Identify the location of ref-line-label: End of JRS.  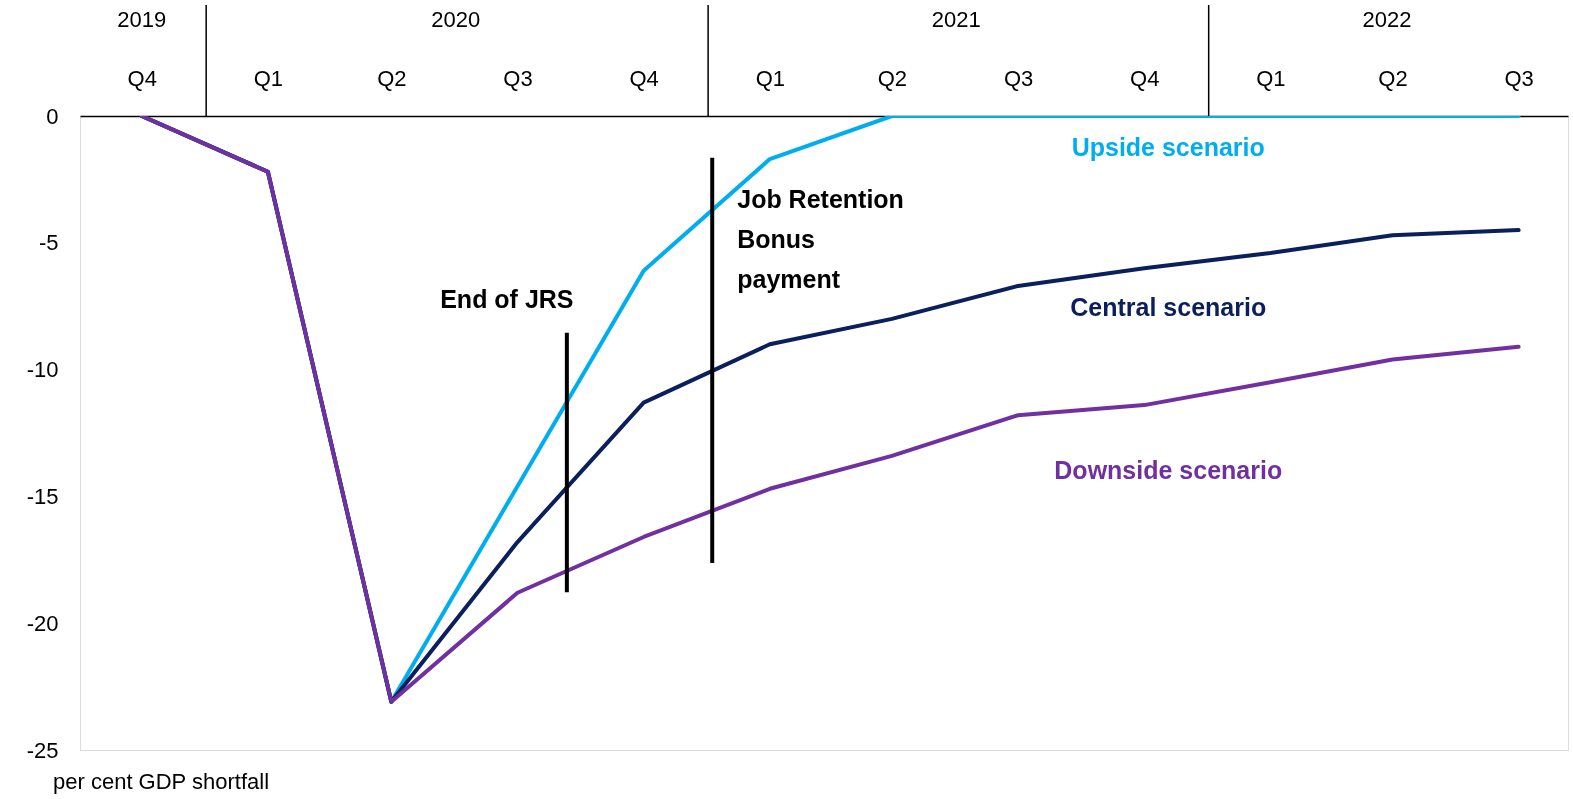
(507, 298).